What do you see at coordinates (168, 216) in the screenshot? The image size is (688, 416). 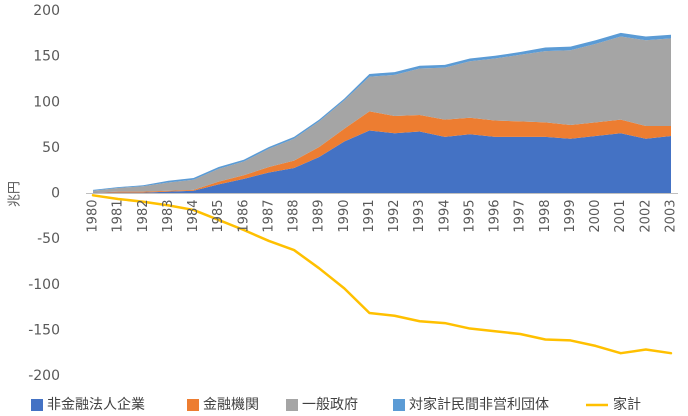 I see `x-tick-label: 1983` at bounding box center [168, 216].